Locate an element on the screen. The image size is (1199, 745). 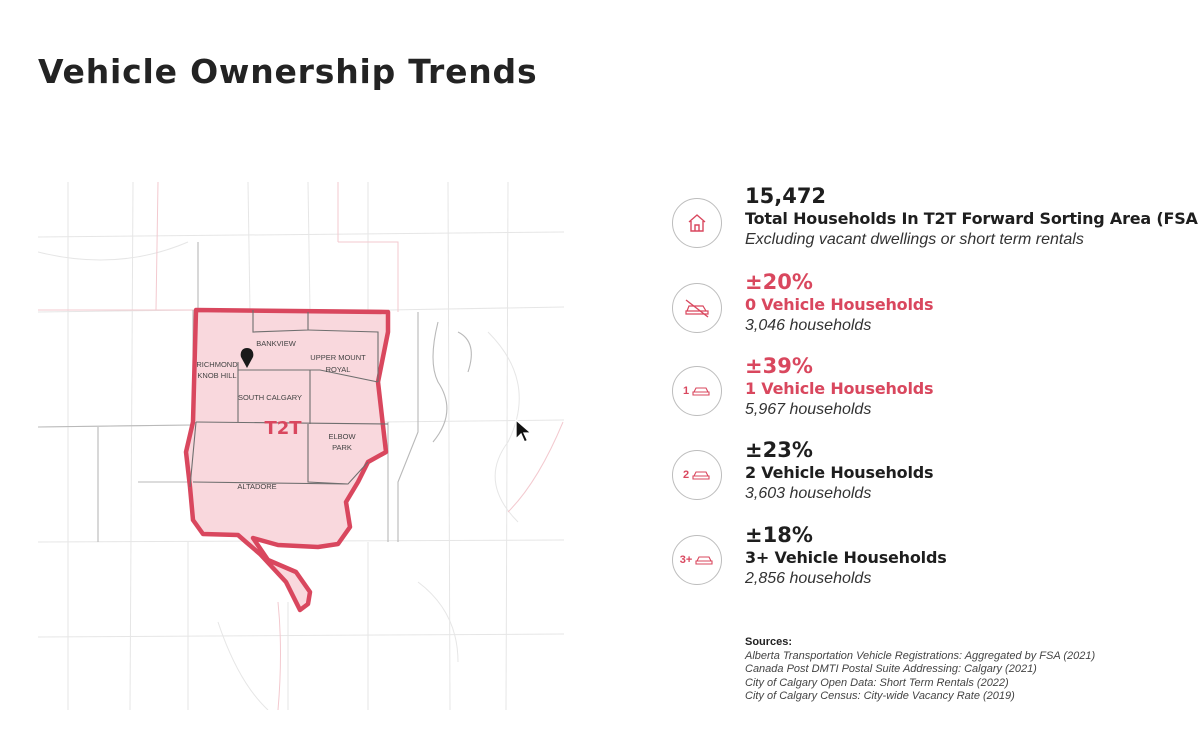
label-altadore: ALTADORE is located at coordinates (256, 486).